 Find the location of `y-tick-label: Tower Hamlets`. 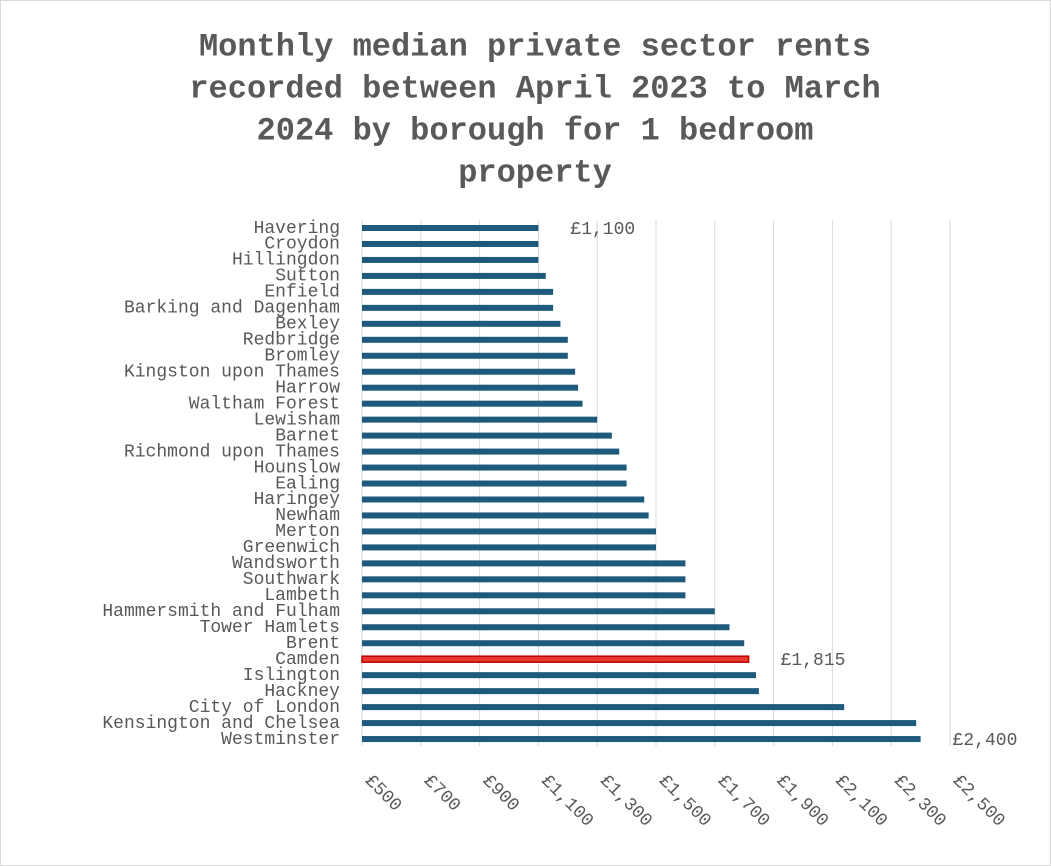

y-tick-label: Tower Hamlets is located at coordinates (270, 628).